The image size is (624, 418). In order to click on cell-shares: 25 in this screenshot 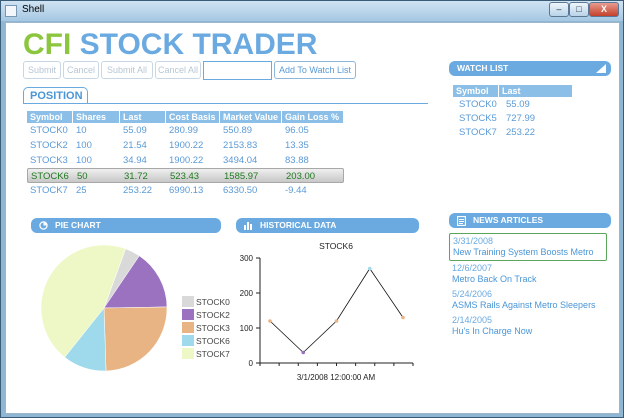, I will do `click(81, 190)`.